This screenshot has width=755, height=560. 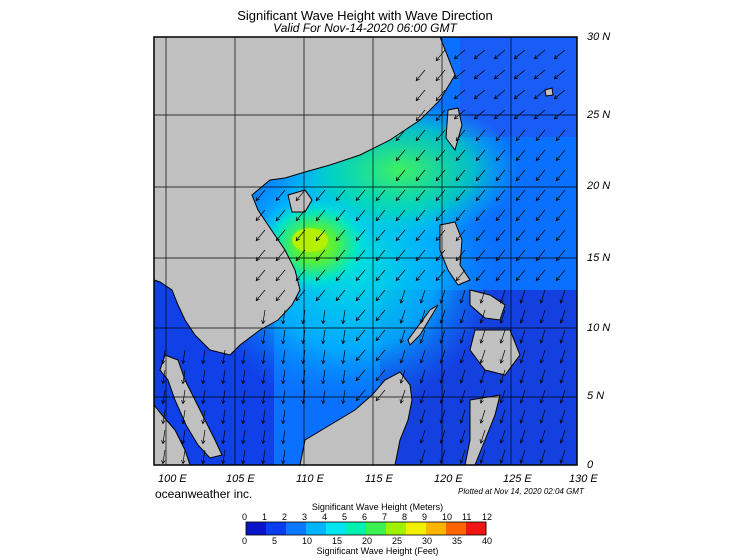 What do you see at coordinates (457, 541) in the screenshot?
I see `colorbar-tick-label: 35` at bounding box center [457, 541].